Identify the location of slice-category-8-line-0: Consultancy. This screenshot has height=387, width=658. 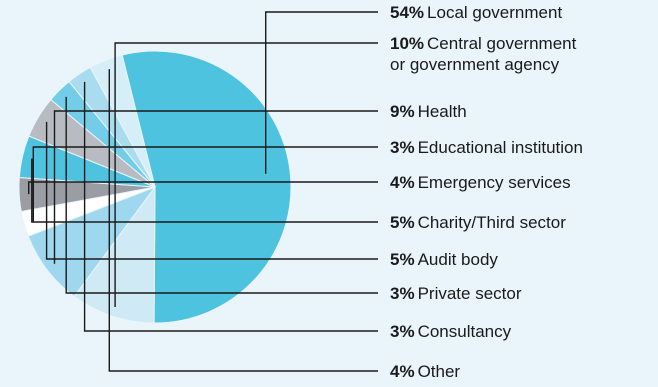
(465, 331).